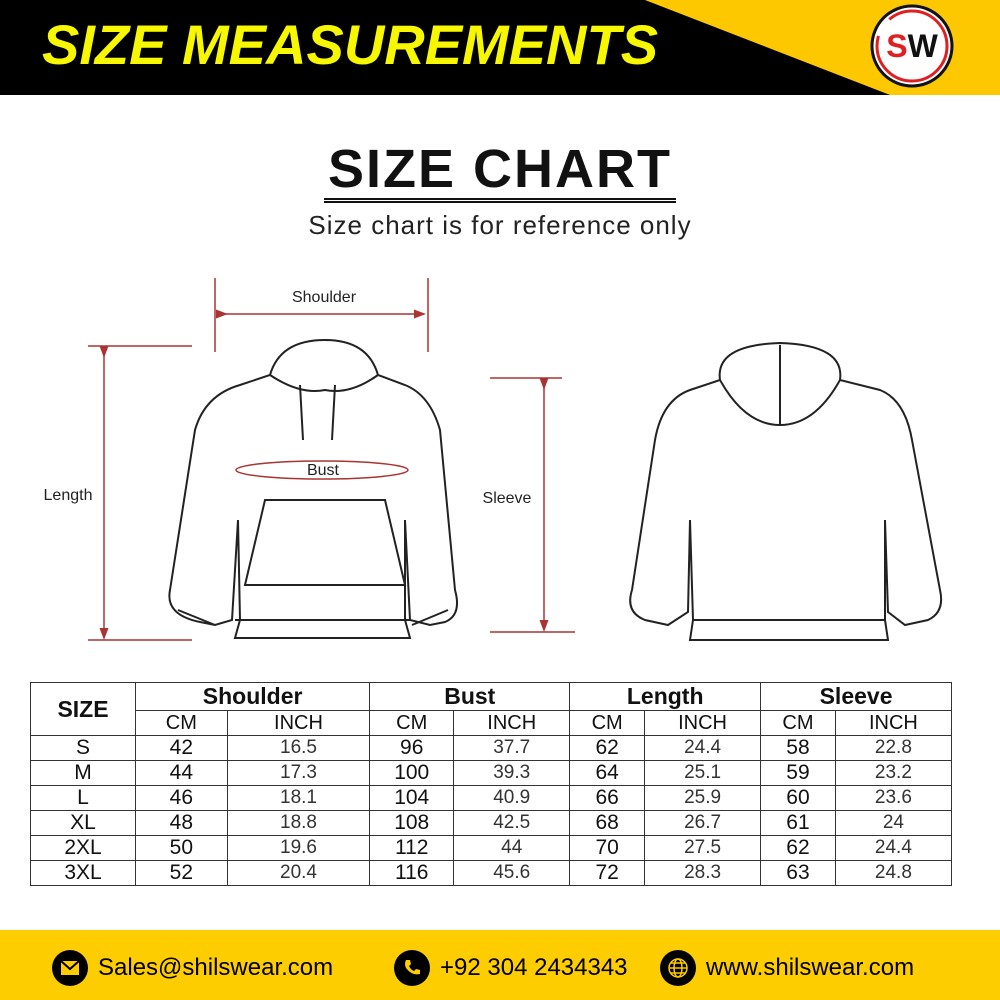 The height and width of the screenshot is (1000, 1000). What do you see at coordinates (512, 798) in the screenshot?
I see `value-cell: 40.9` at bounding box center [512, 798].